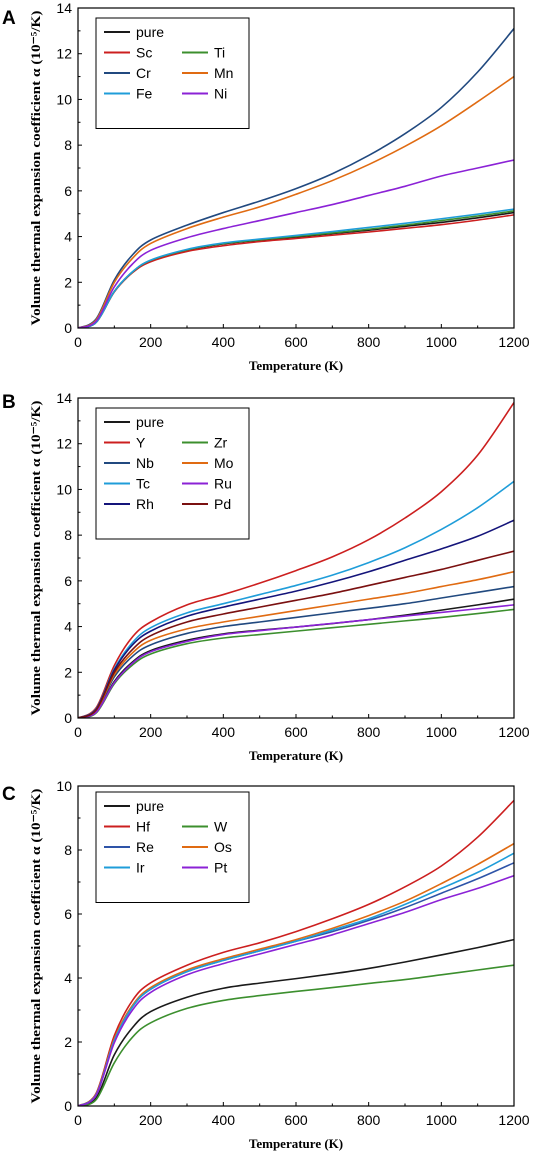  I want to click on panel-letter: C, so click(9, 794).